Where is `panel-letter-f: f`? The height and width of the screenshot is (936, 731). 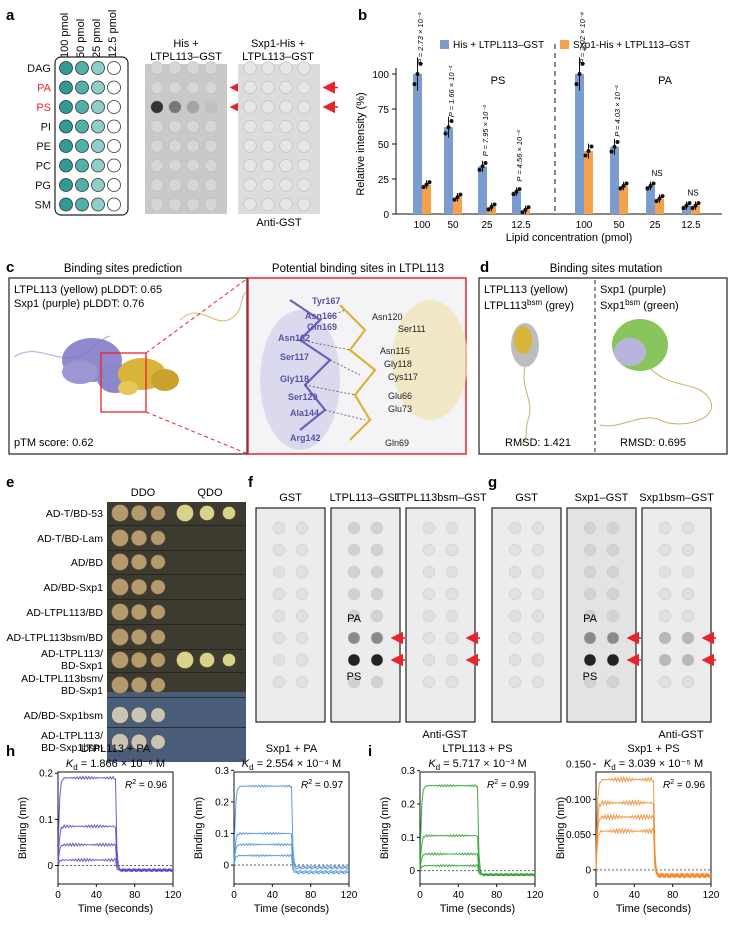
panel-letter-f: f is located at coordinates (251, 482).